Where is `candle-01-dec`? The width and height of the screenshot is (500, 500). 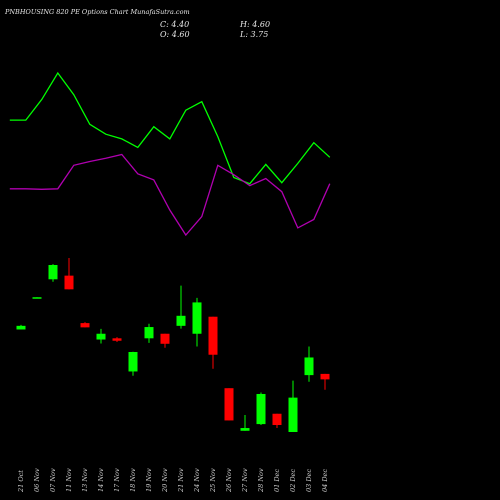
candle-01-dec is located at coordinates (277, 421).